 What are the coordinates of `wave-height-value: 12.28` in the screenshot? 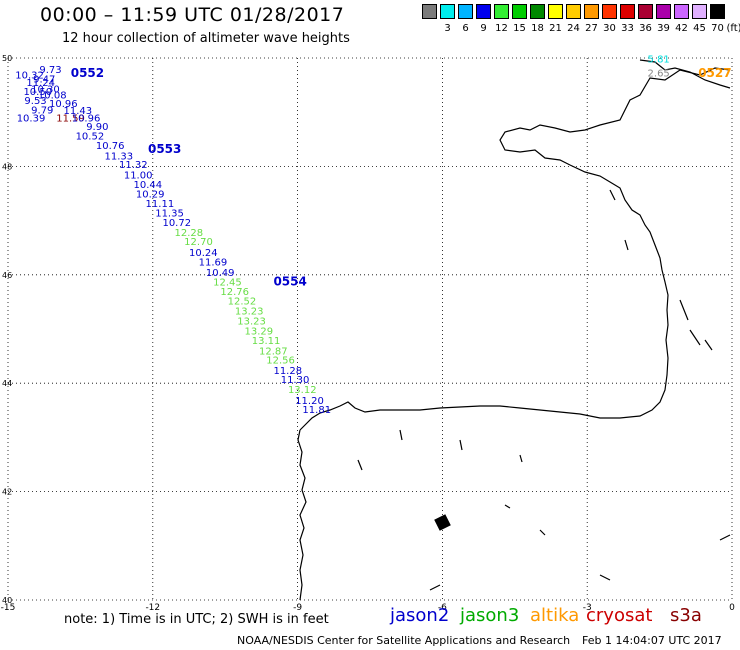 It's located at (189, 233).